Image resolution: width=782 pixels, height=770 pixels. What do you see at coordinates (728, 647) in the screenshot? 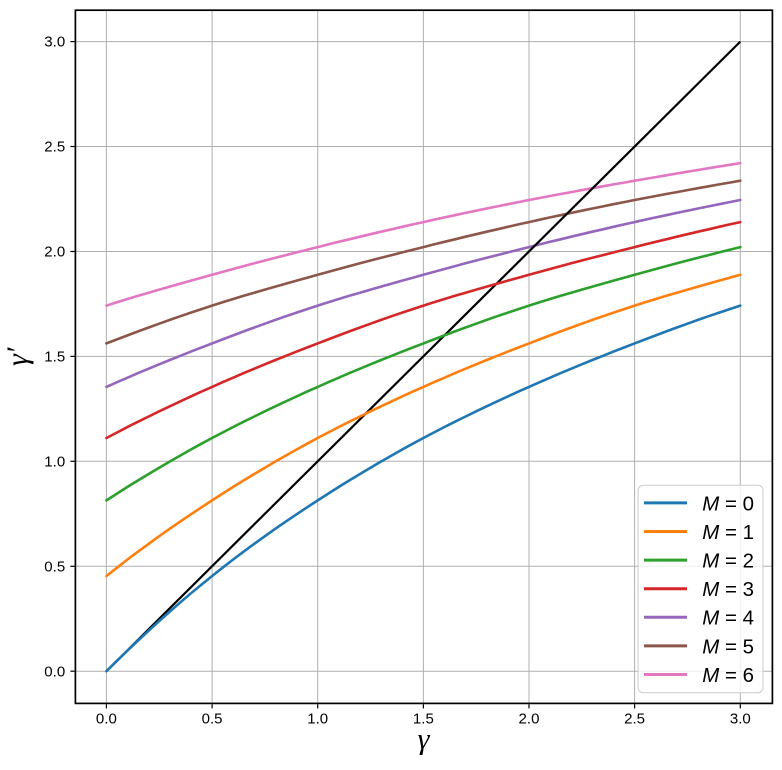
I see `svg-text: M = 5` at bounding box center [728, 647].